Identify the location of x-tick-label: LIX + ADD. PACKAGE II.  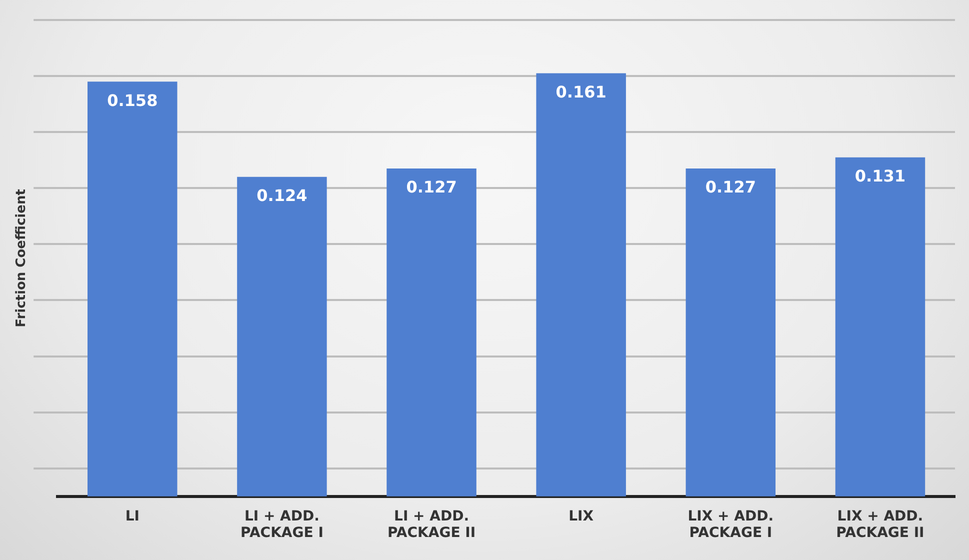
(880, 525).